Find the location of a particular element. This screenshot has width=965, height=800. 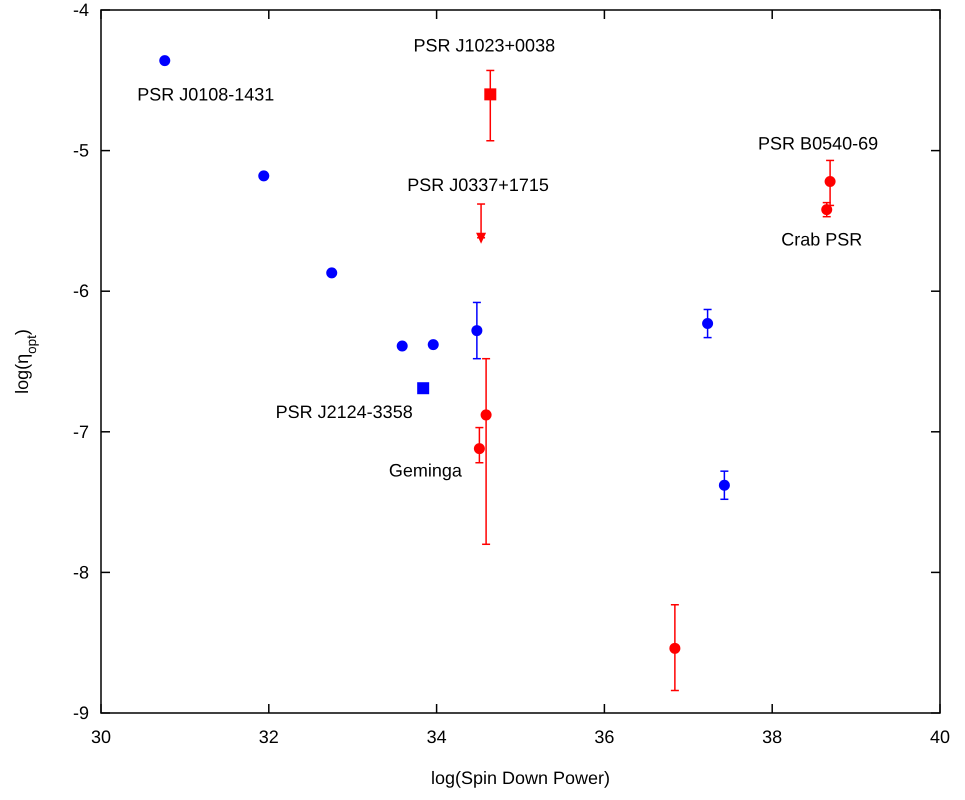

annotation: PSR J2124-3358 is located at coordinates (344, 412).